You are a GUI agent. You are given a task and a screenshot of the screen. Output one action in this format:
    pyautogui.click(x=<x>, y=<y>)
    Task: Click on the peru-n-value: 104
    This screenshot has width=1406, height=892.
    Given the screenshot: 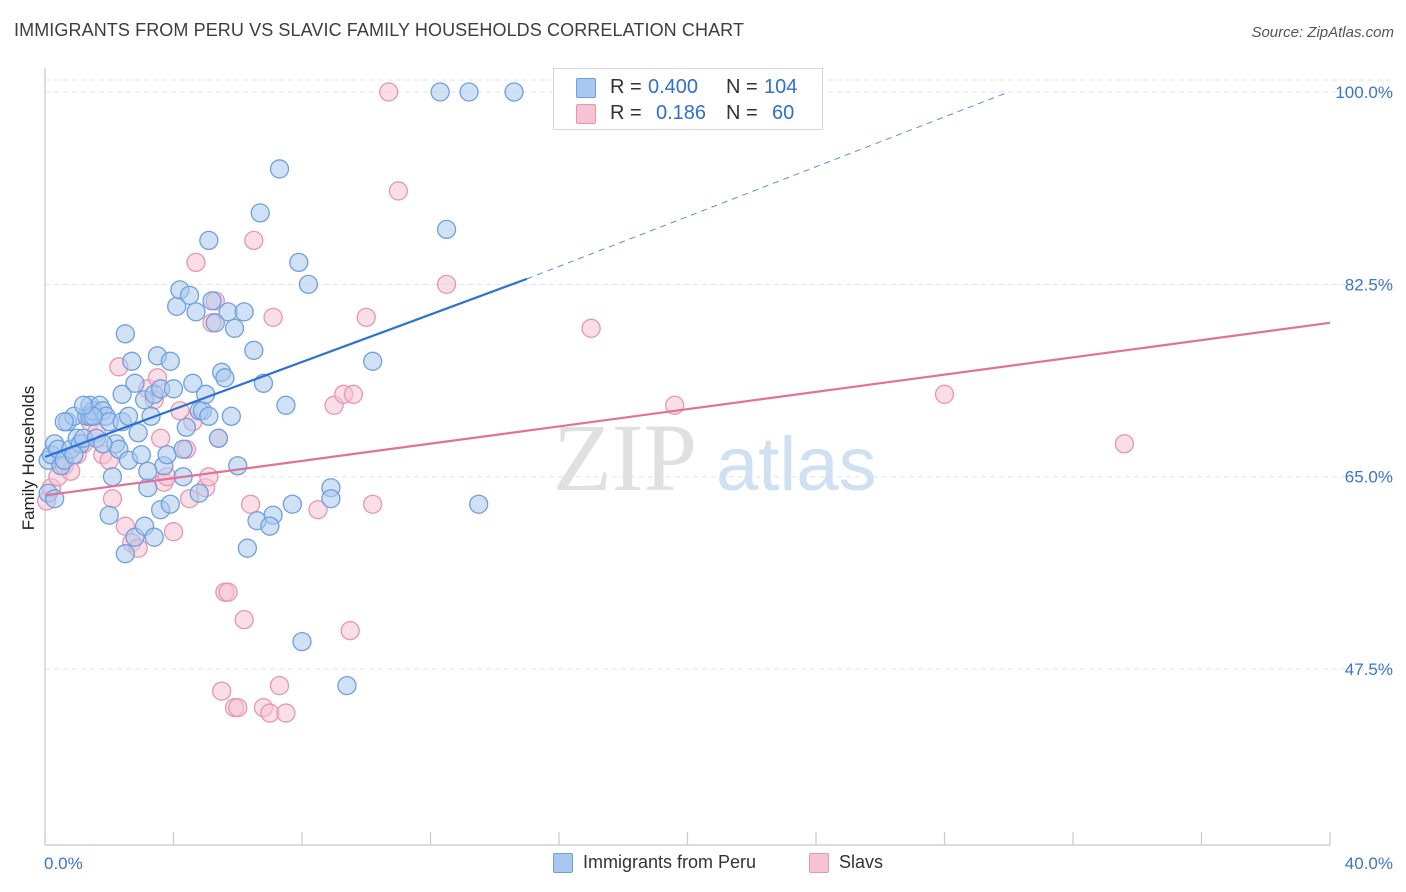 What is the action you would take?
    pyautogui.click(x=781, y=87)
    